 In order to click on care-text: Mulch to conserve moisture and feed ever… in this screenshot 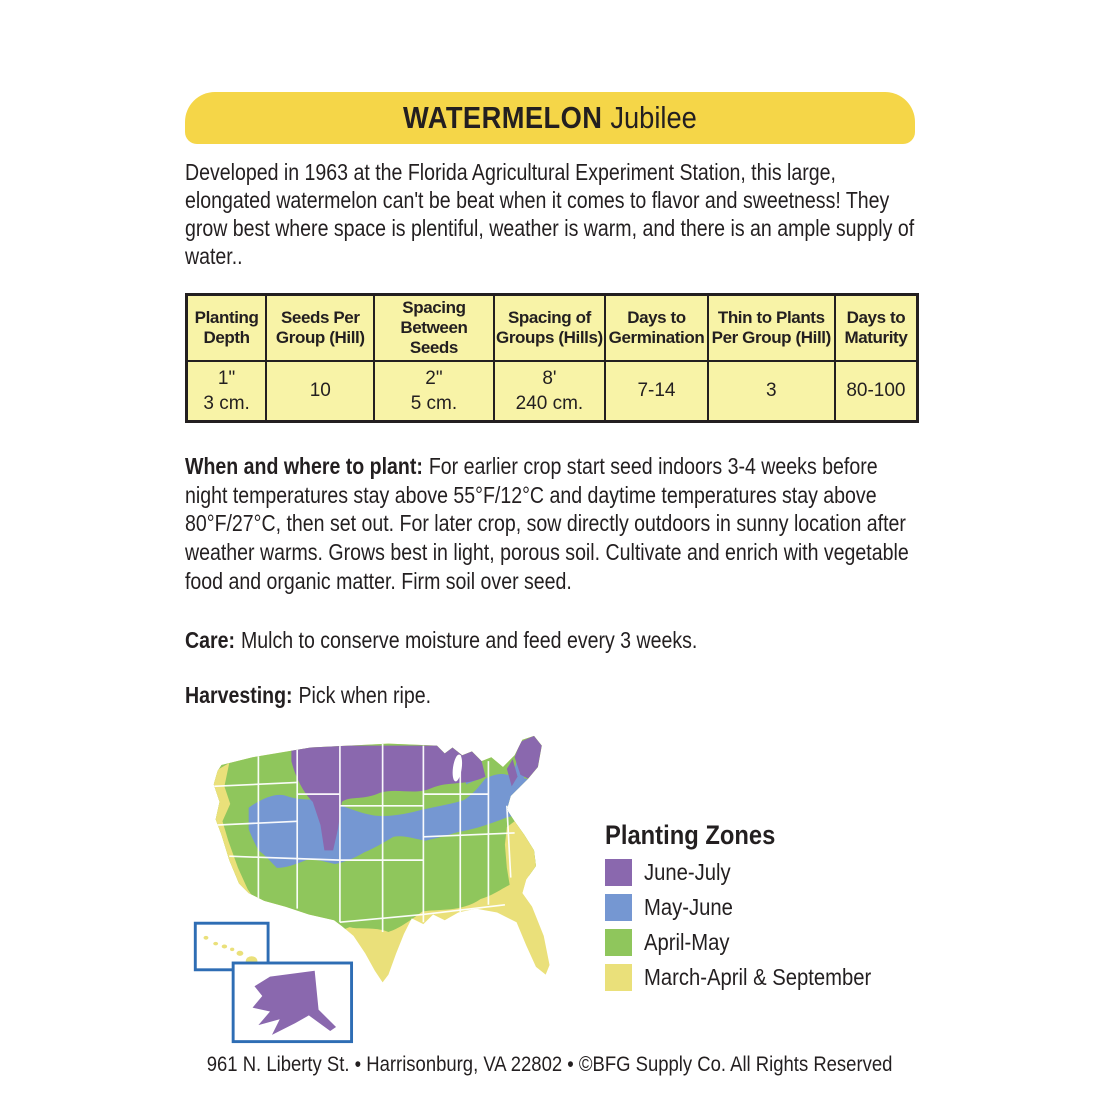, I will do `click(469, 640)`.